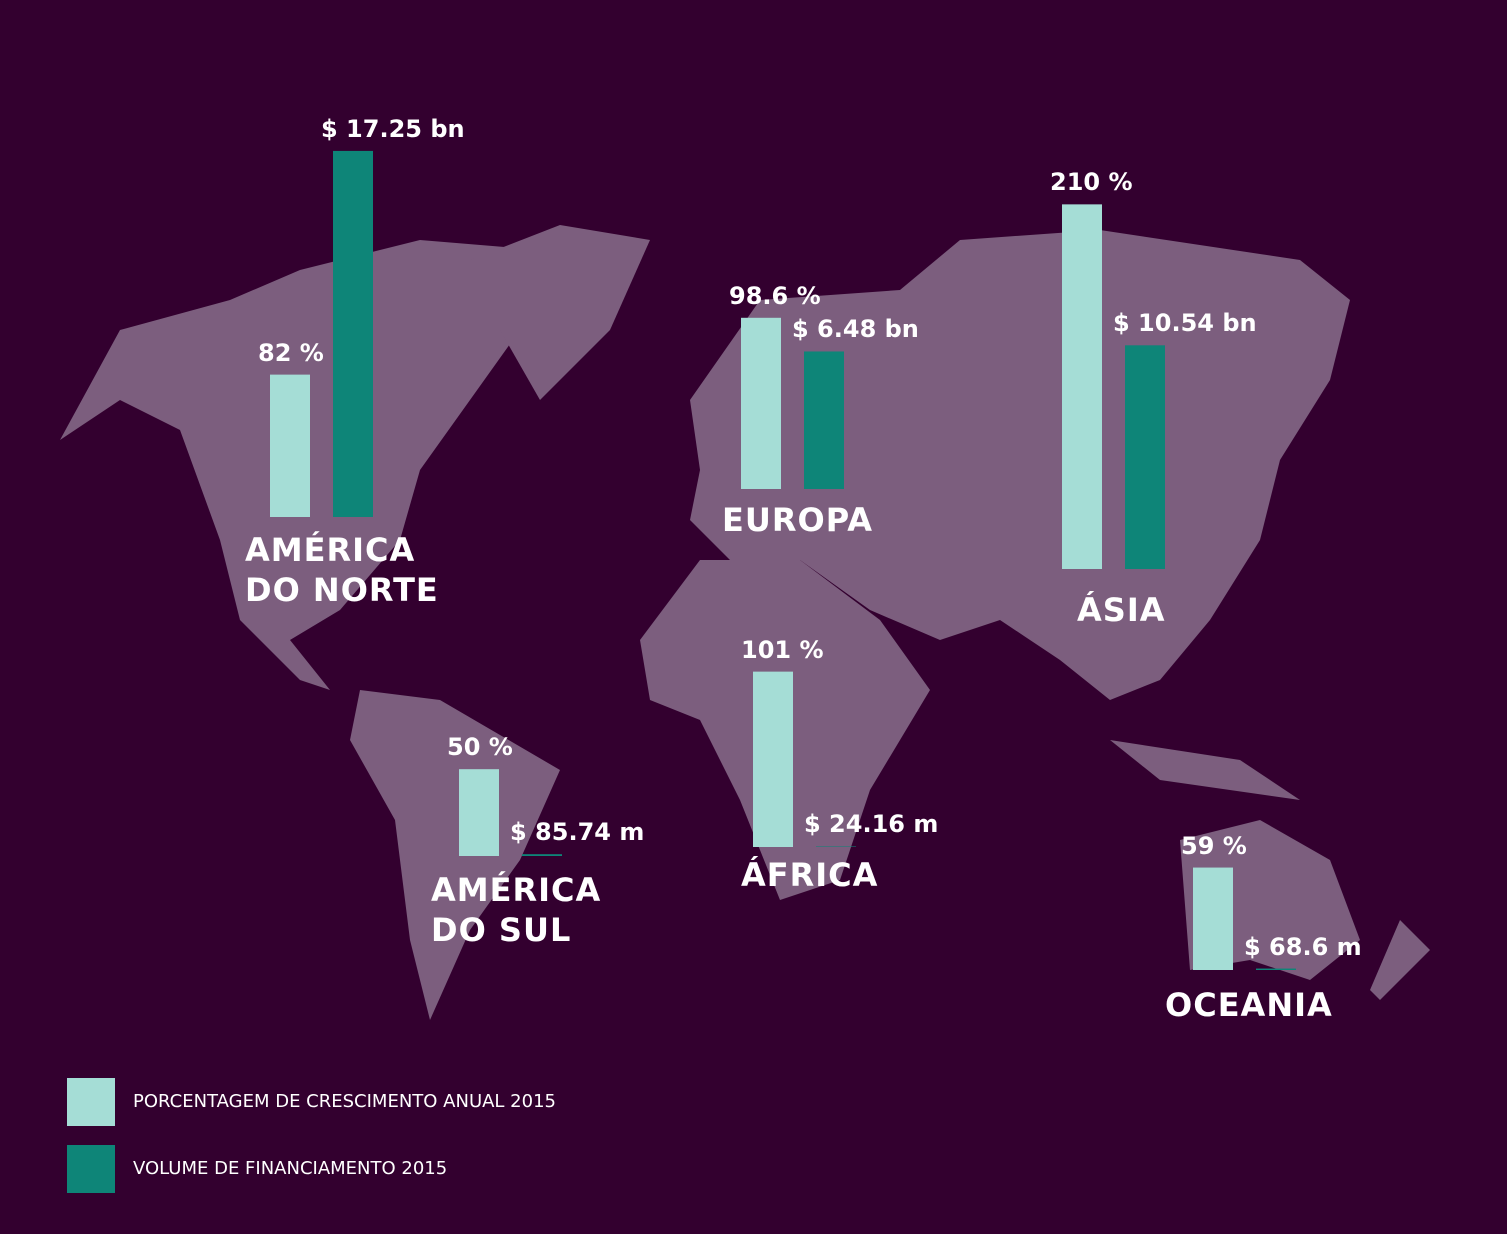  Describe the element at coordinates (393, 128) in the screenshot. I see `value-label: $ 17.25 bn` at that location.